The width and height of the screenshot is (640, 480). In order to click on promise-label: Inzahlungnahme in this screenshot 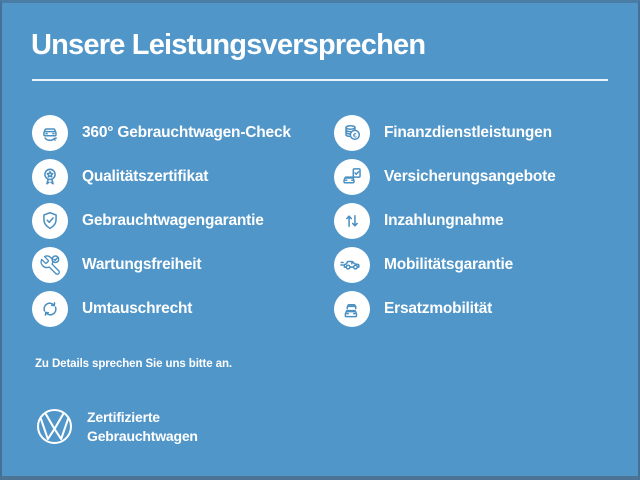, I will do `click(444, 220)`.